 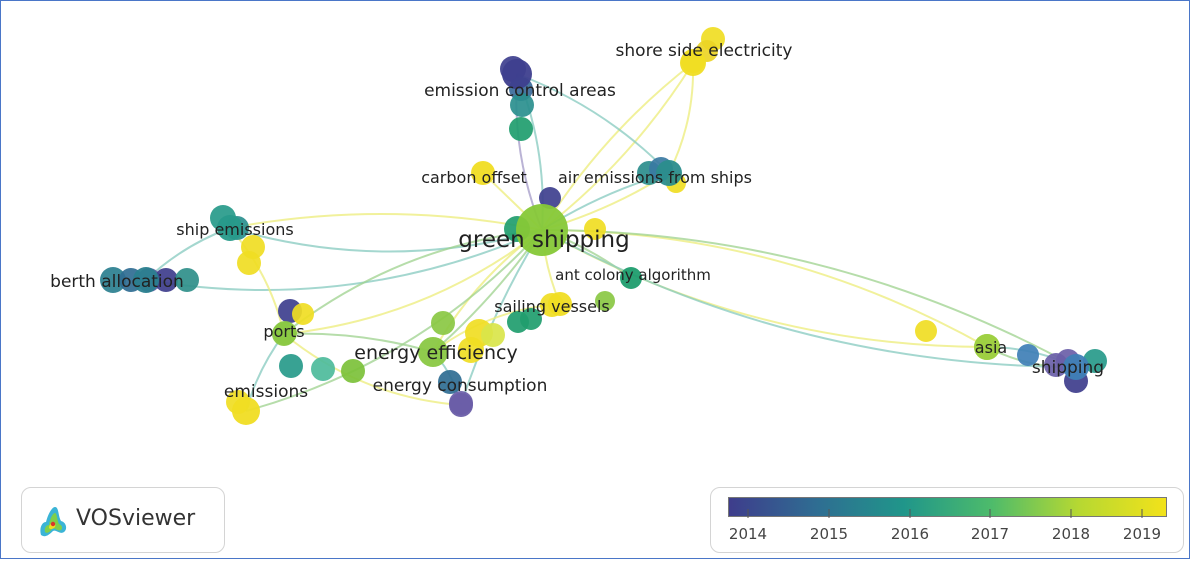 I want to click on year-color-scale: 2014 2015 2016 2017 2018 2019, so click(x=947, y=520).